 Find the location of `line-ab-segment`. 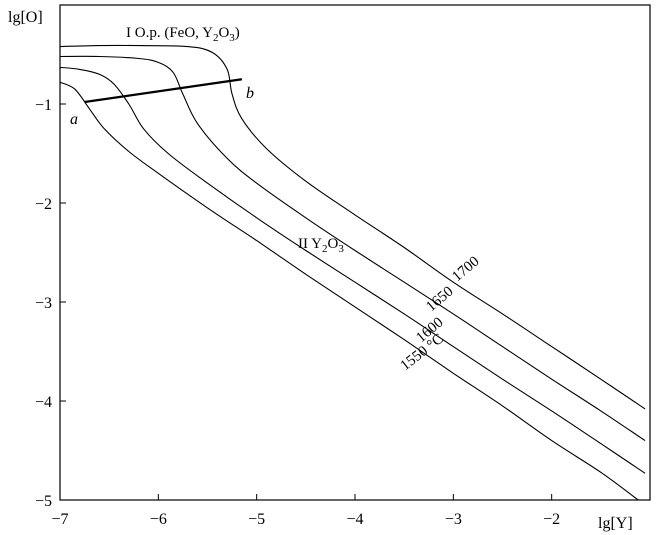

line-ab-segment is located at coordinates (163, 91).